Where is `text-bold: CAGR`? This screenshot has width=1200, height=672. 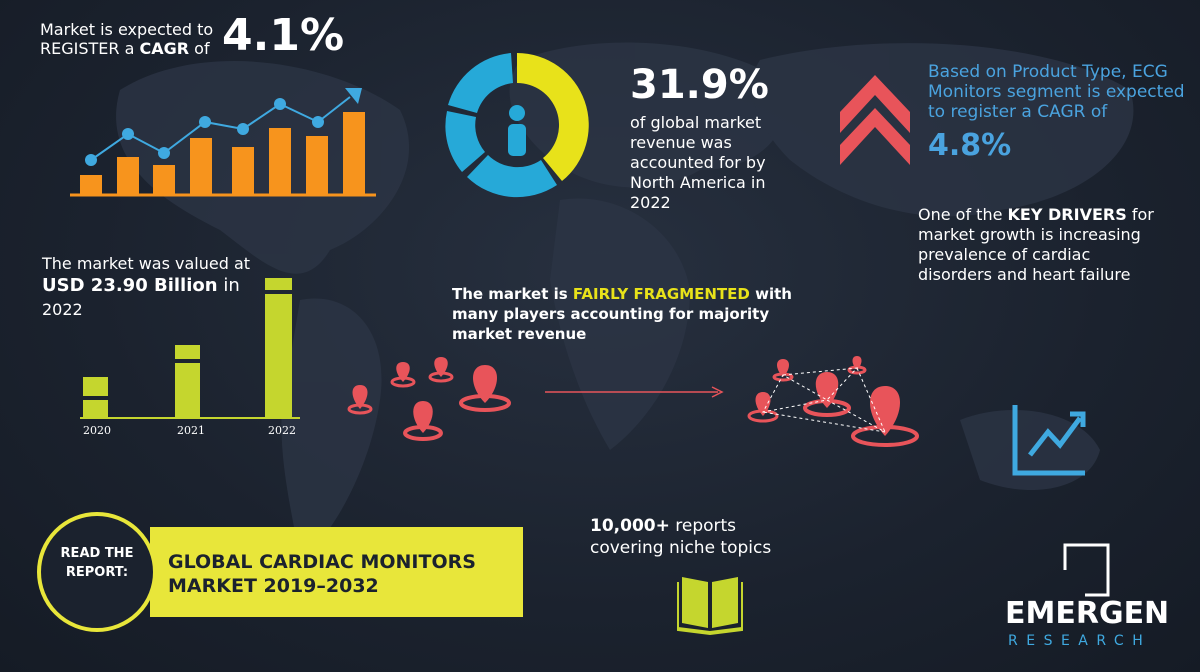
text-bold: CAGR is located at coordinates (164, 48).